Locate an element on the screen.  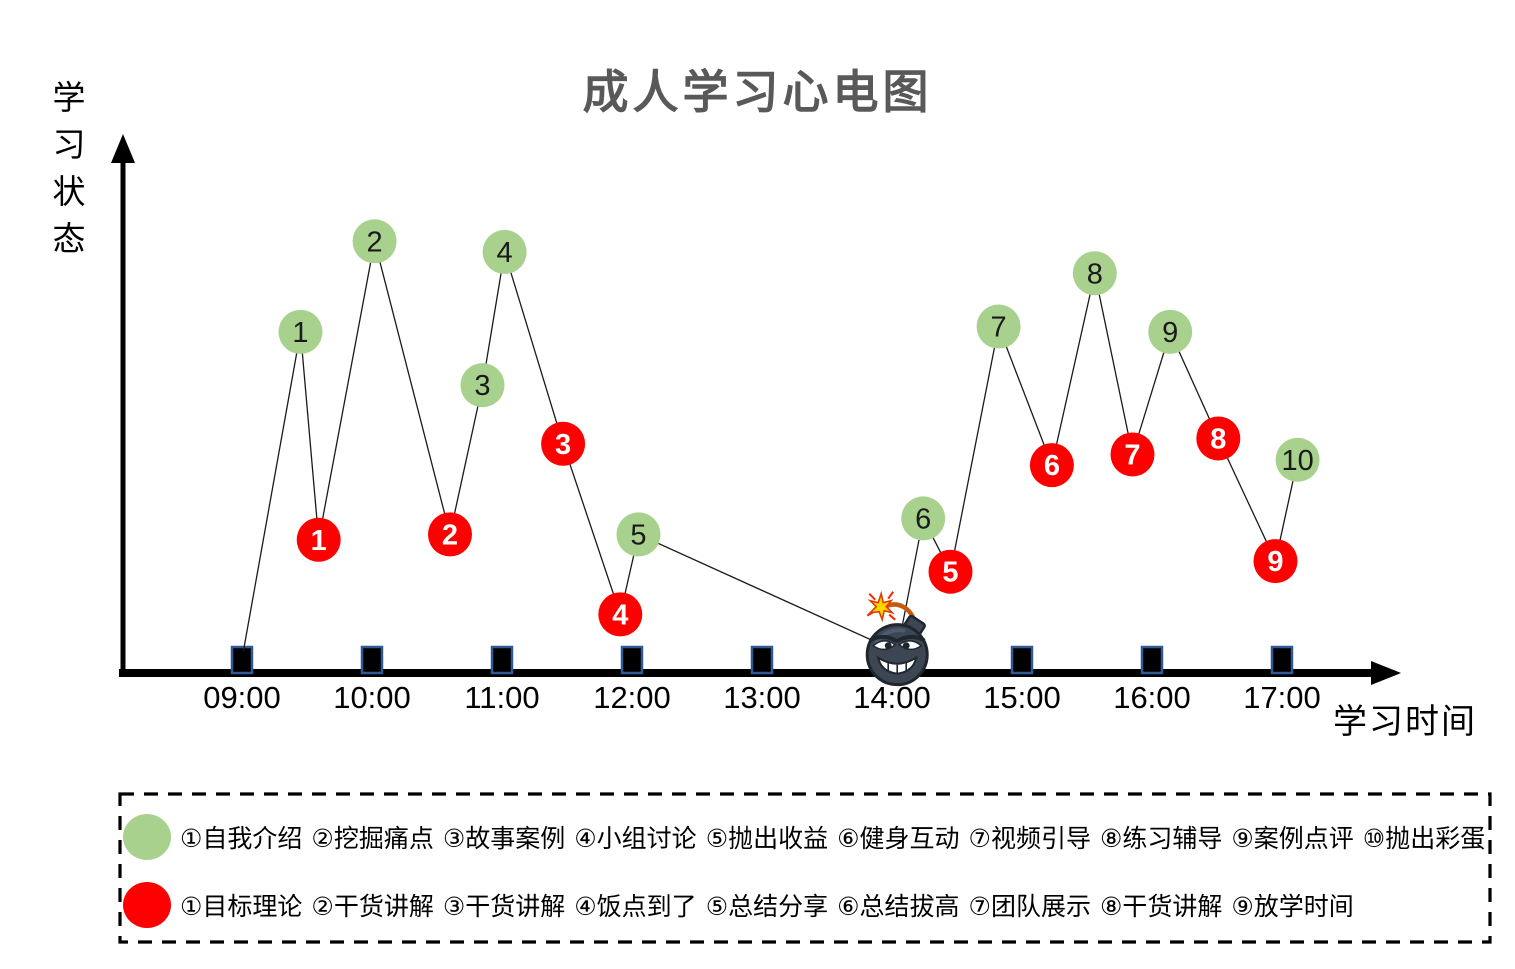
red-marker-4: 4 is located at coordinates (620, 614).